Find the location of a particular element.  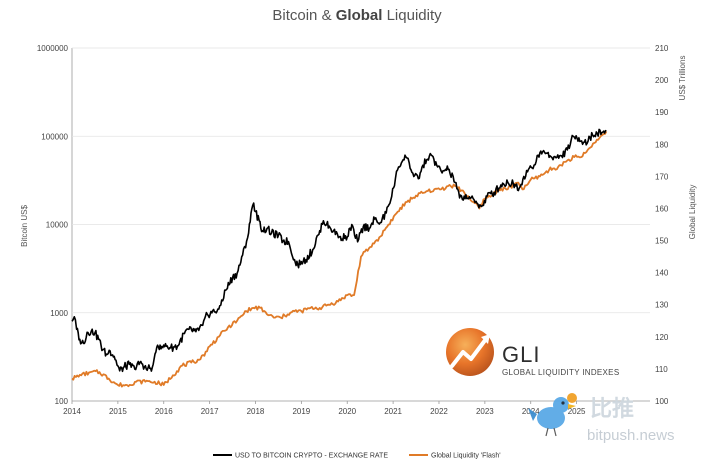

right-tick-label: 200 is located at coordinates (662, 80).